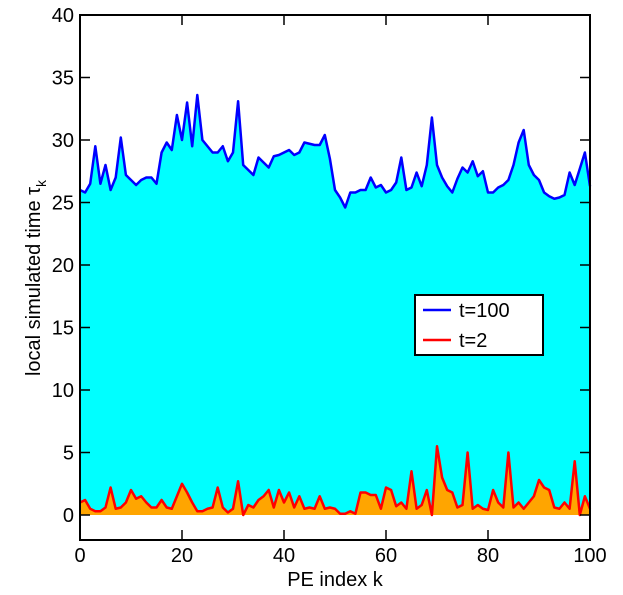  What do you see at coordinates (284, 556) in the screenshot?
I see `x-tick-label: 40` at bounding box center [284, 556].